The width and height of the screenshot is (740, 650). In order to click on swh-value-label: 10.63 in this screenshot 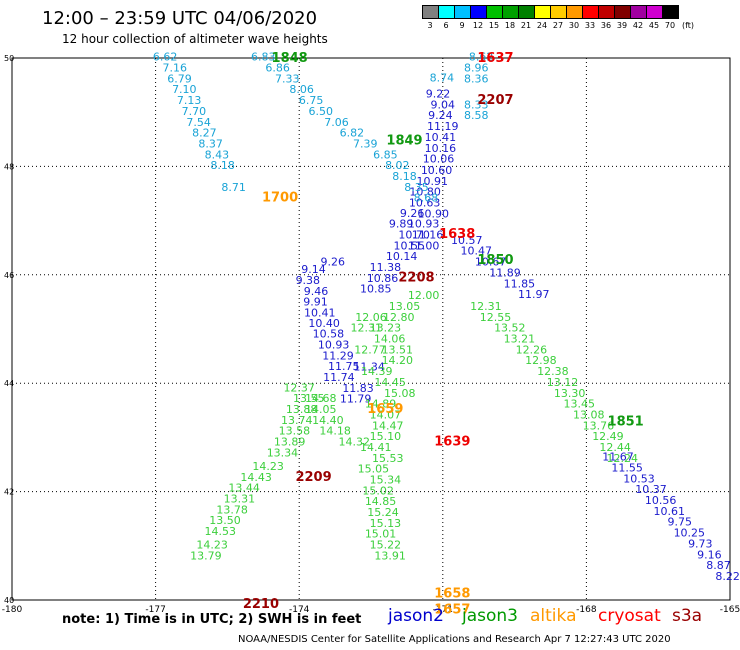, I will do `click(425, 203)`.